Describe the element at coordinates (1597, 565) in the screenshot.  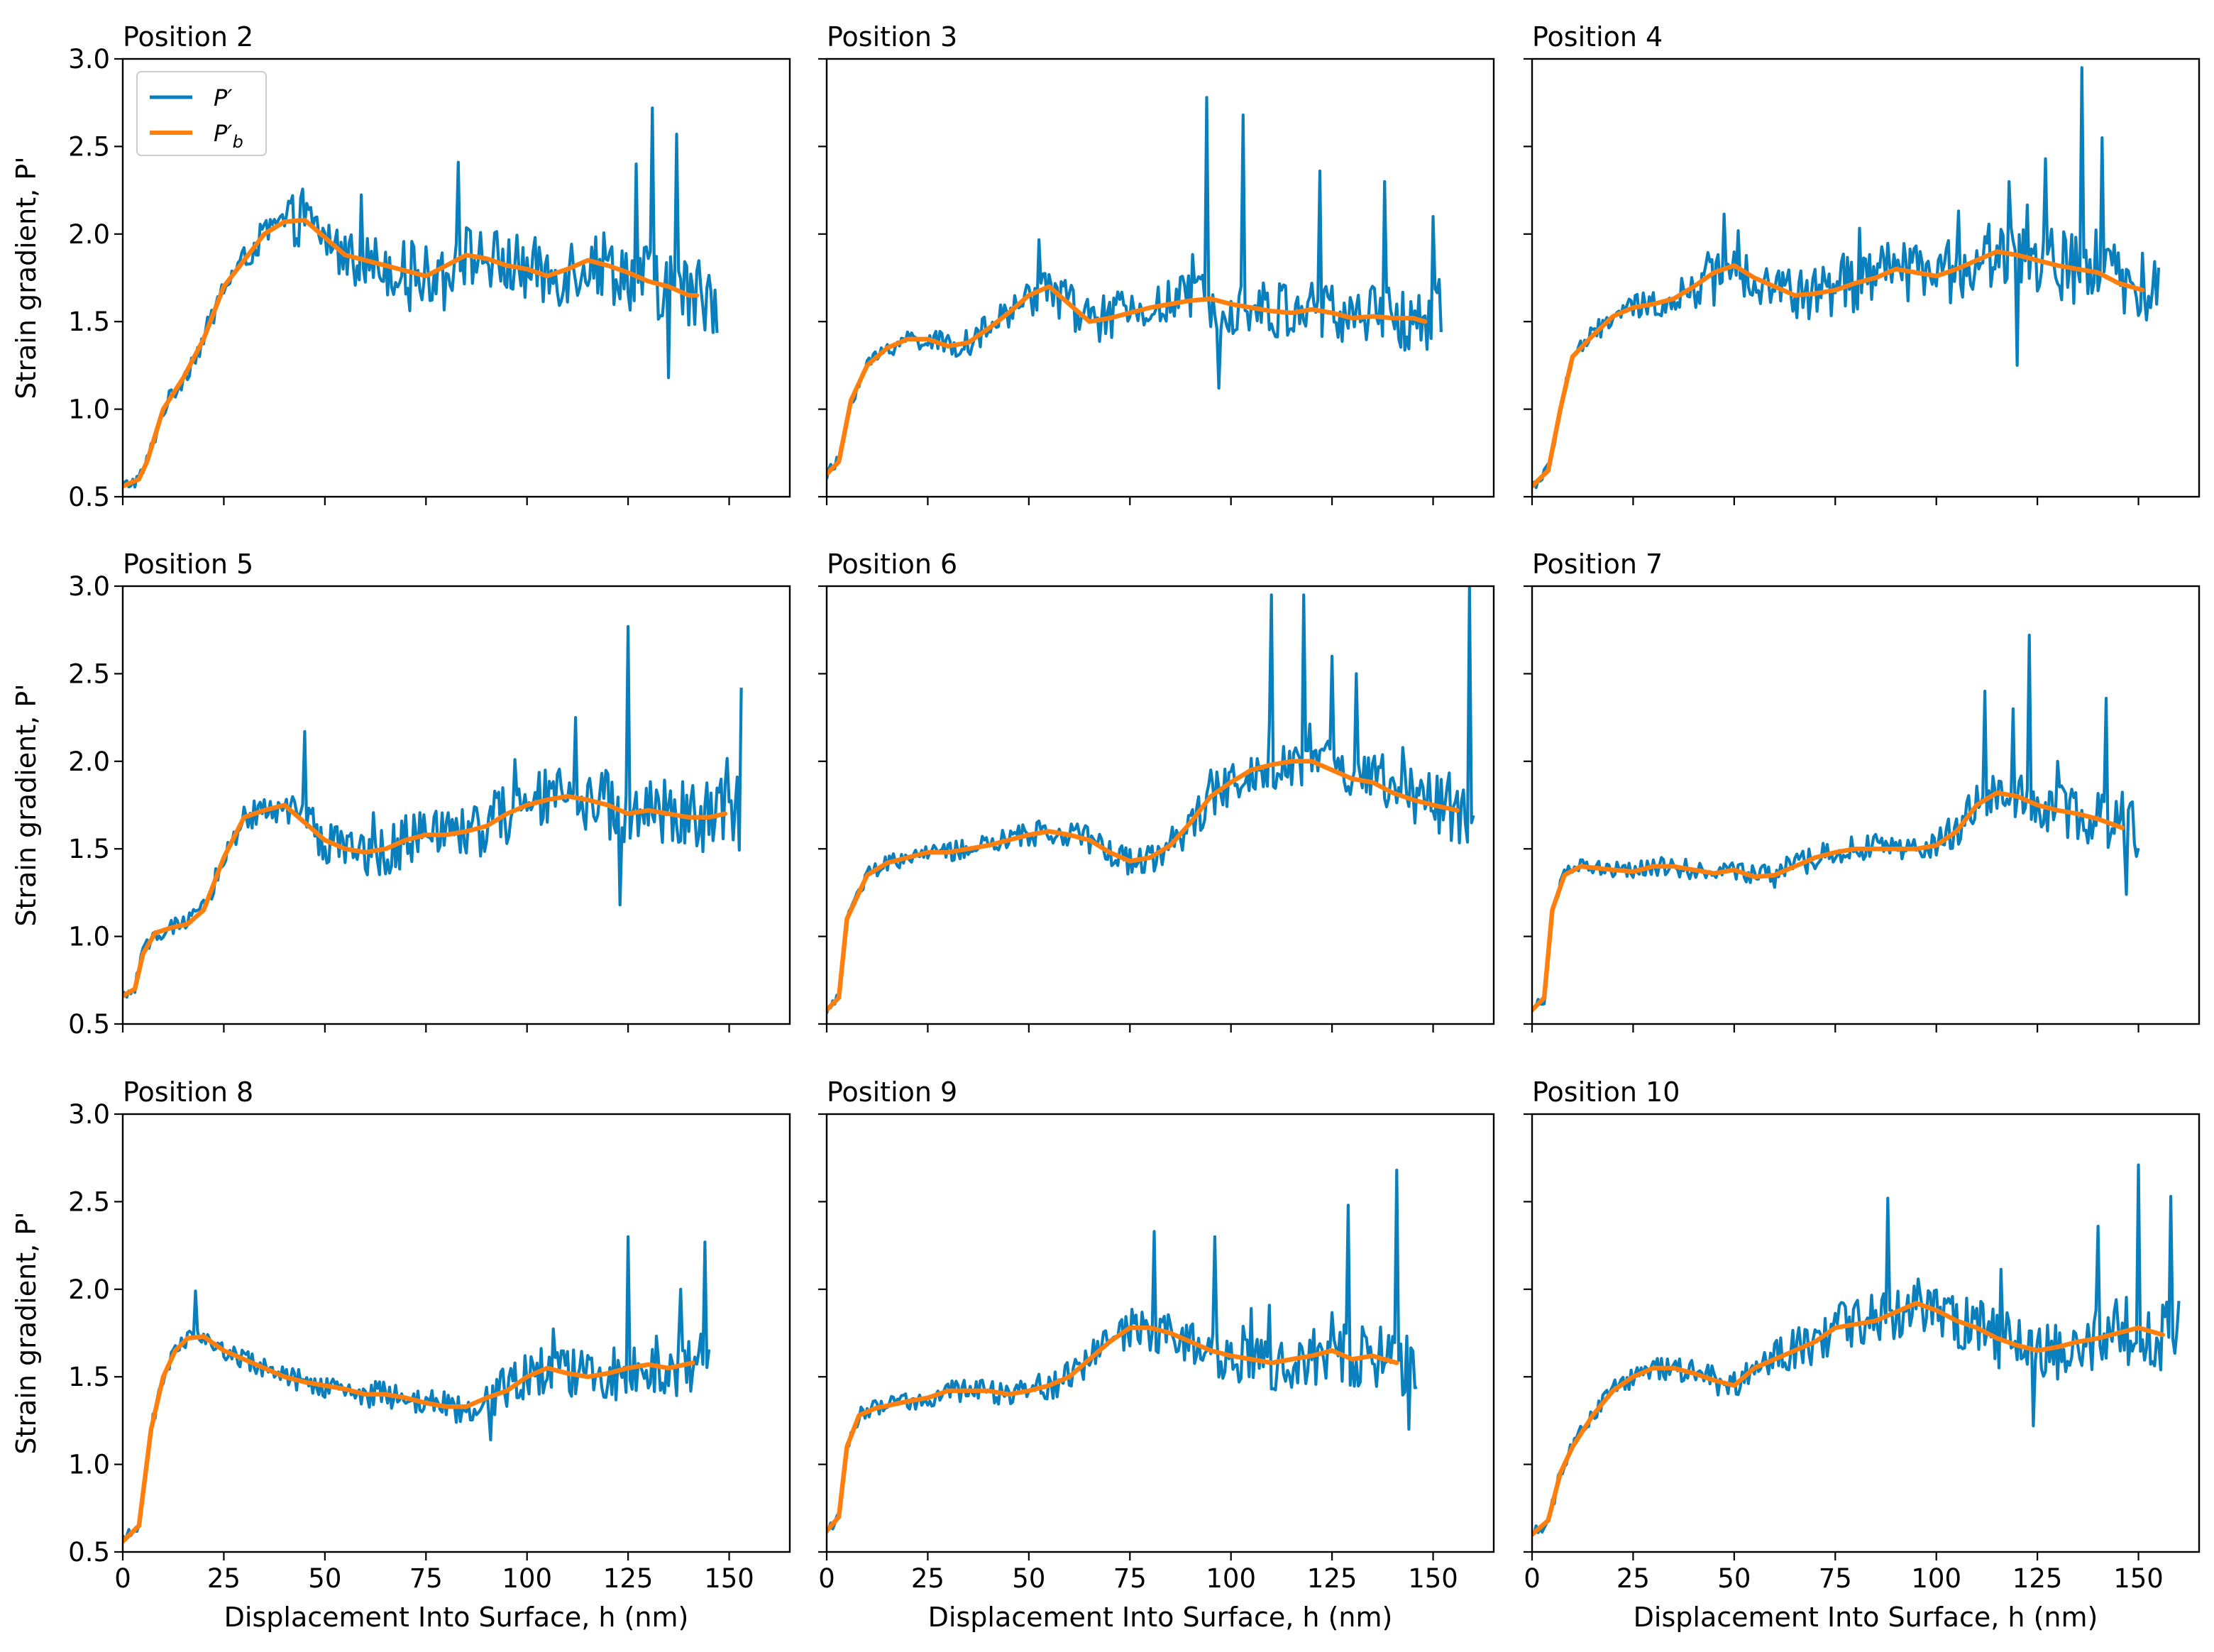
I see `panel-title: Position 7` at that location.